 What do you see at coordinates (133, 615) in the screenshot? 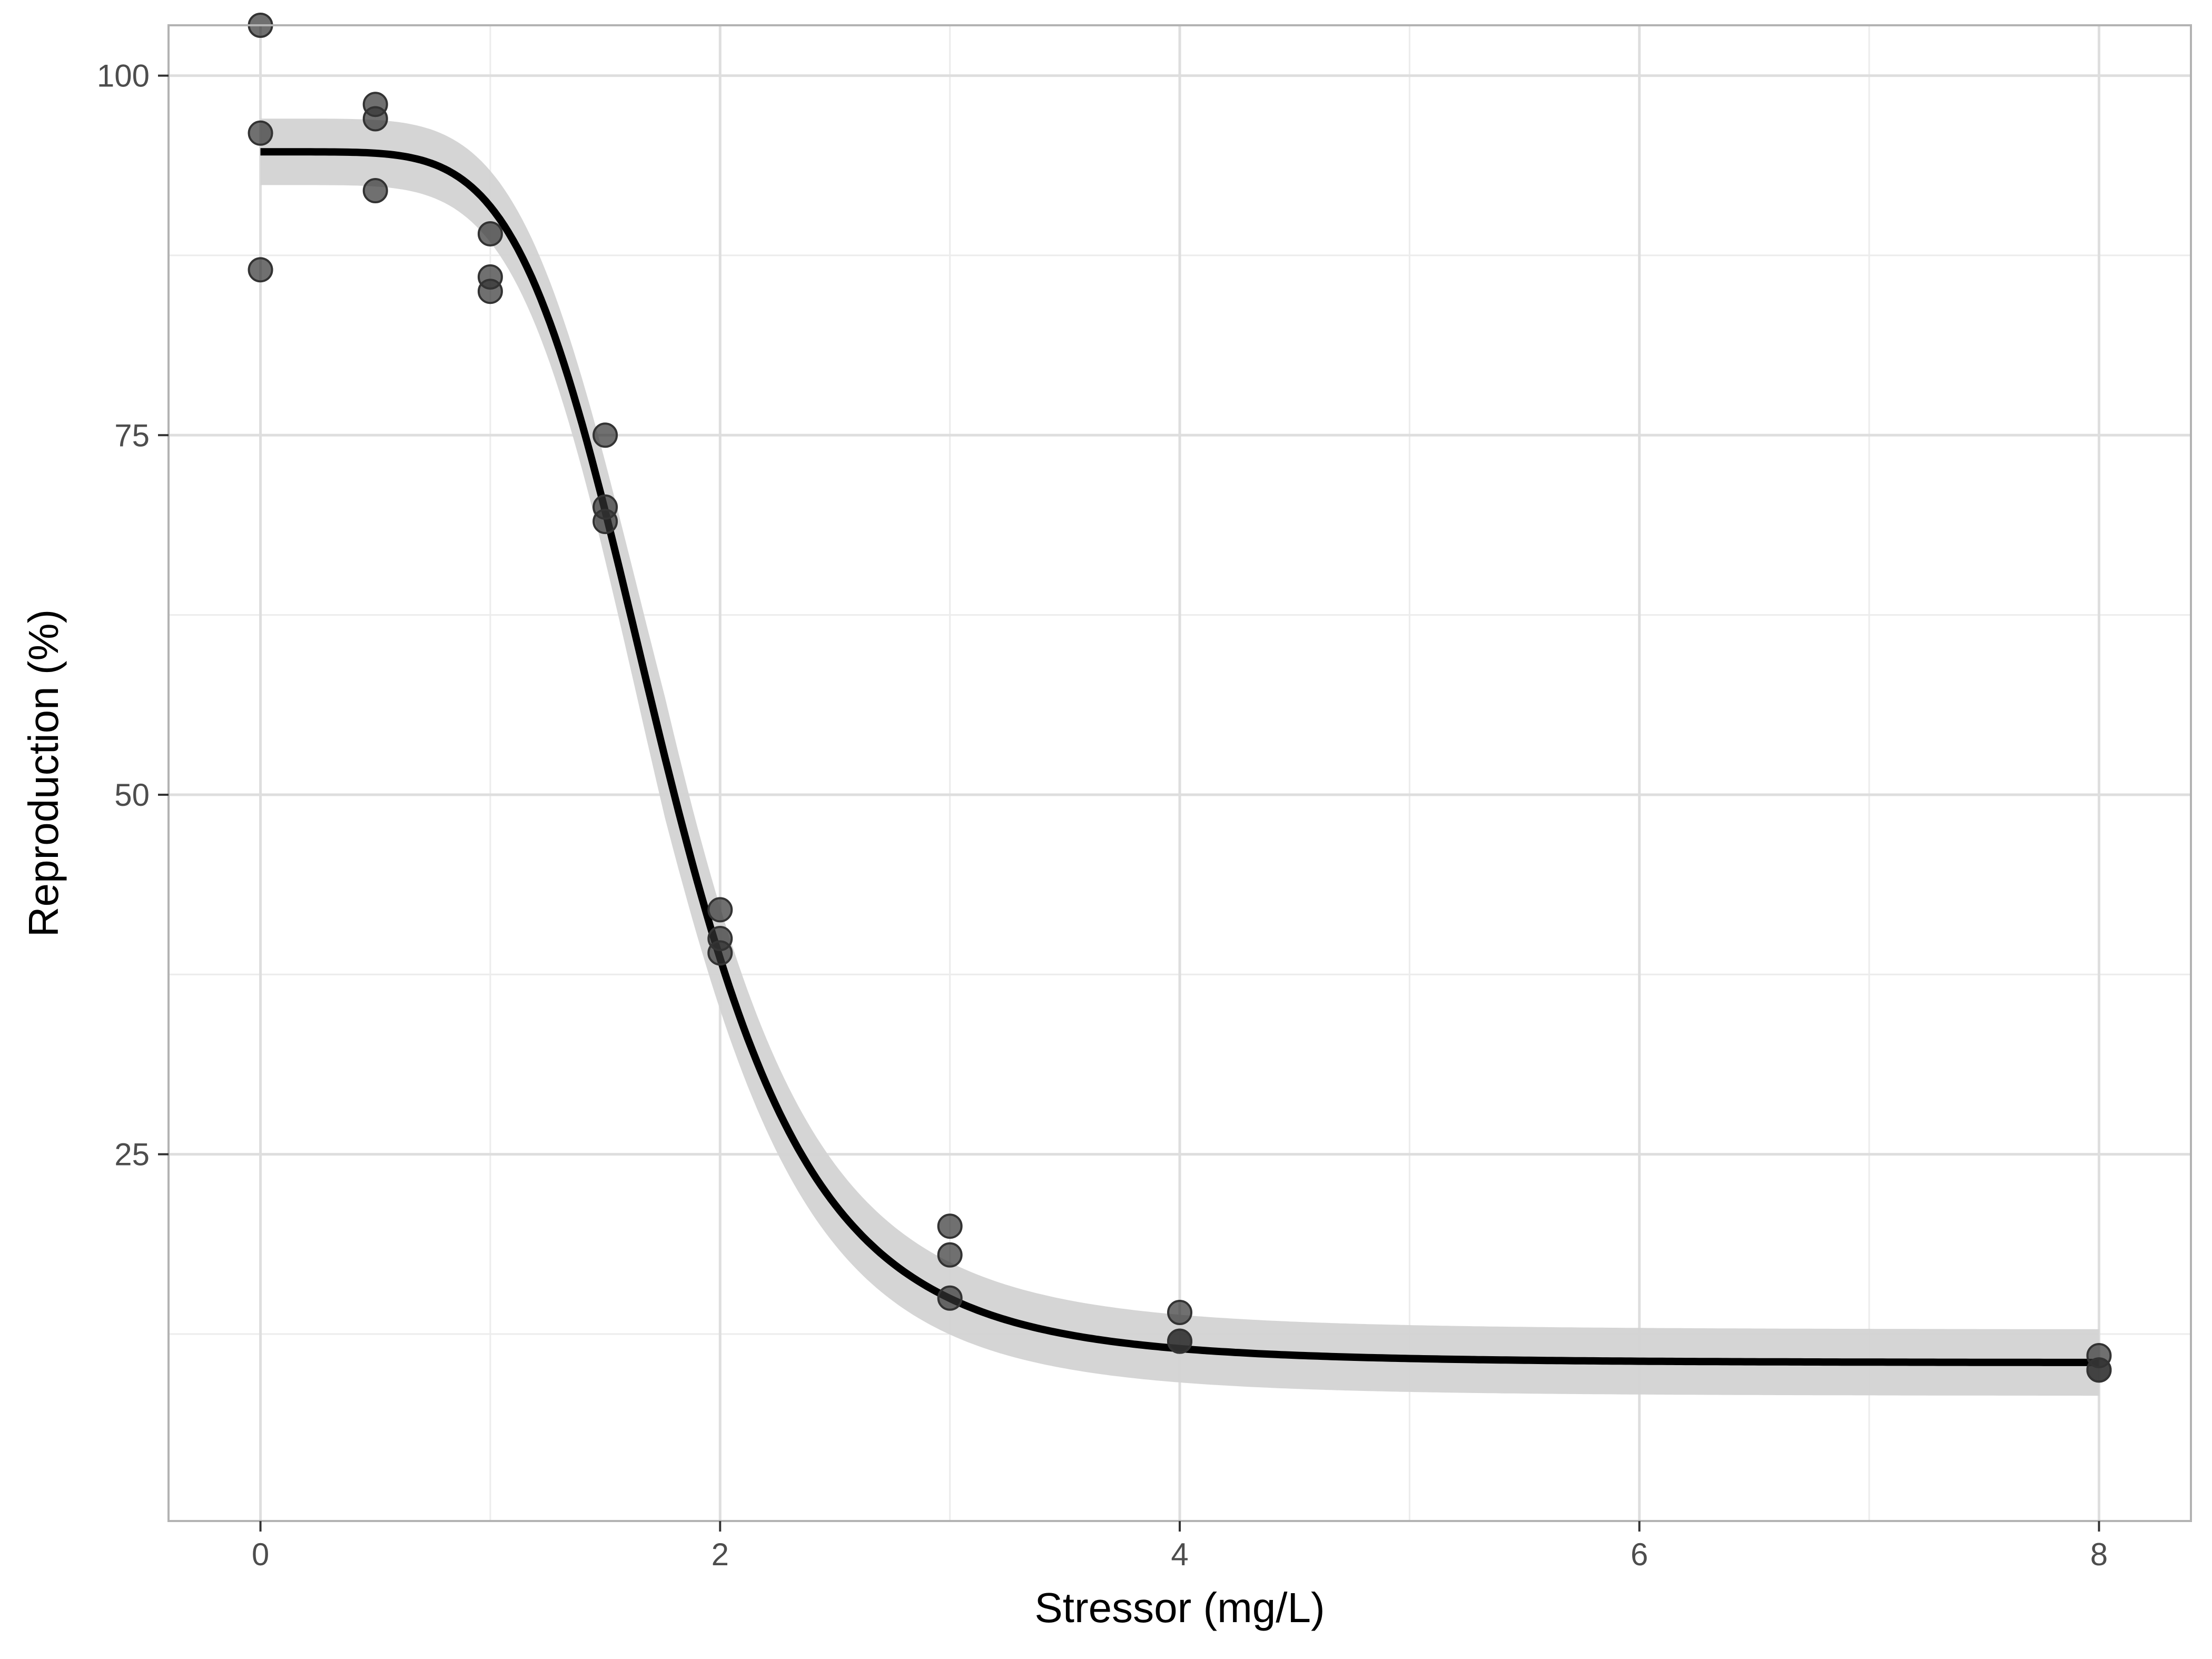
I see `y-axis-ticks: 25 50 75 100` at bounding box center [133, 615].